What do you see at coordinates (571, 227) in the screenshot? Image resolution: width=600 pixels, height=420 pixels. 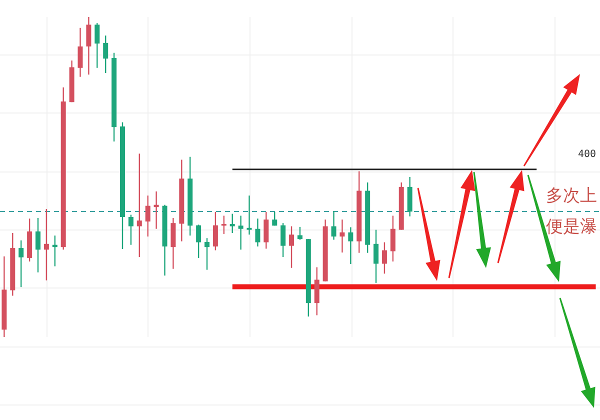 I see `annotation: 便是瀑` at bounding box center [571, 227].